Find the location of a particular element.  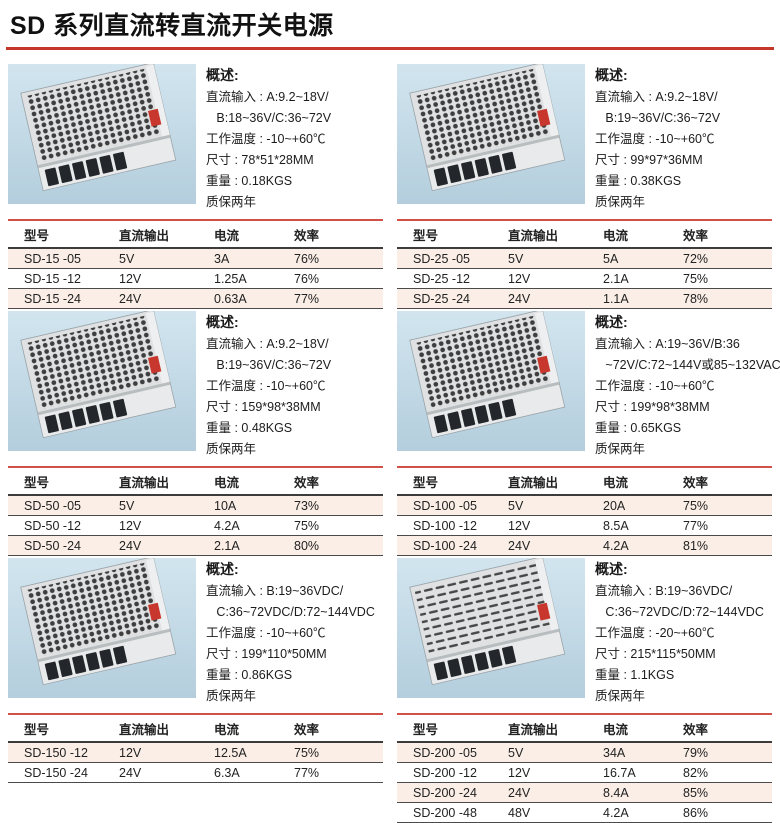

spec-row: SD-25 -05 5V 5A 72% is located at coordinates (584, 258).